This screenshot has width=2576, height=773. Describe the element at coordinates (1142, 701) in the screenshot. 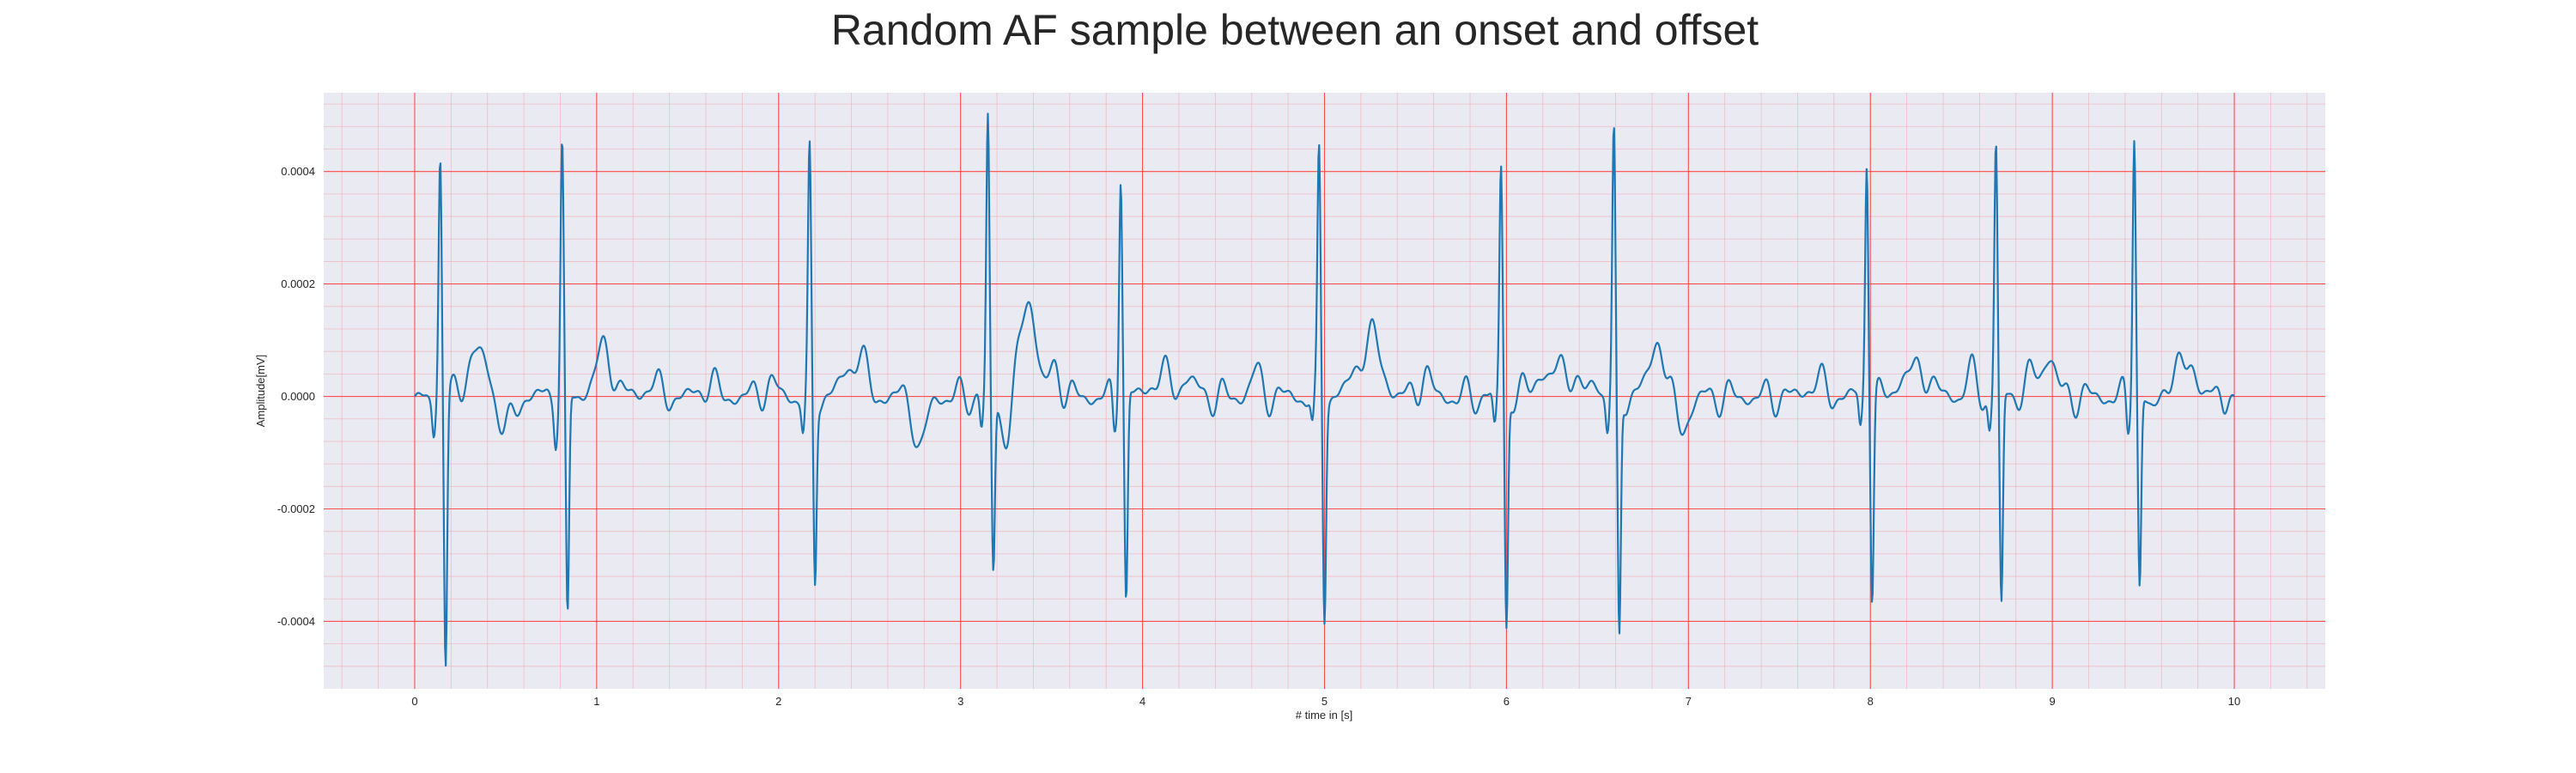

I see `x-tick-label: 4` at that location.